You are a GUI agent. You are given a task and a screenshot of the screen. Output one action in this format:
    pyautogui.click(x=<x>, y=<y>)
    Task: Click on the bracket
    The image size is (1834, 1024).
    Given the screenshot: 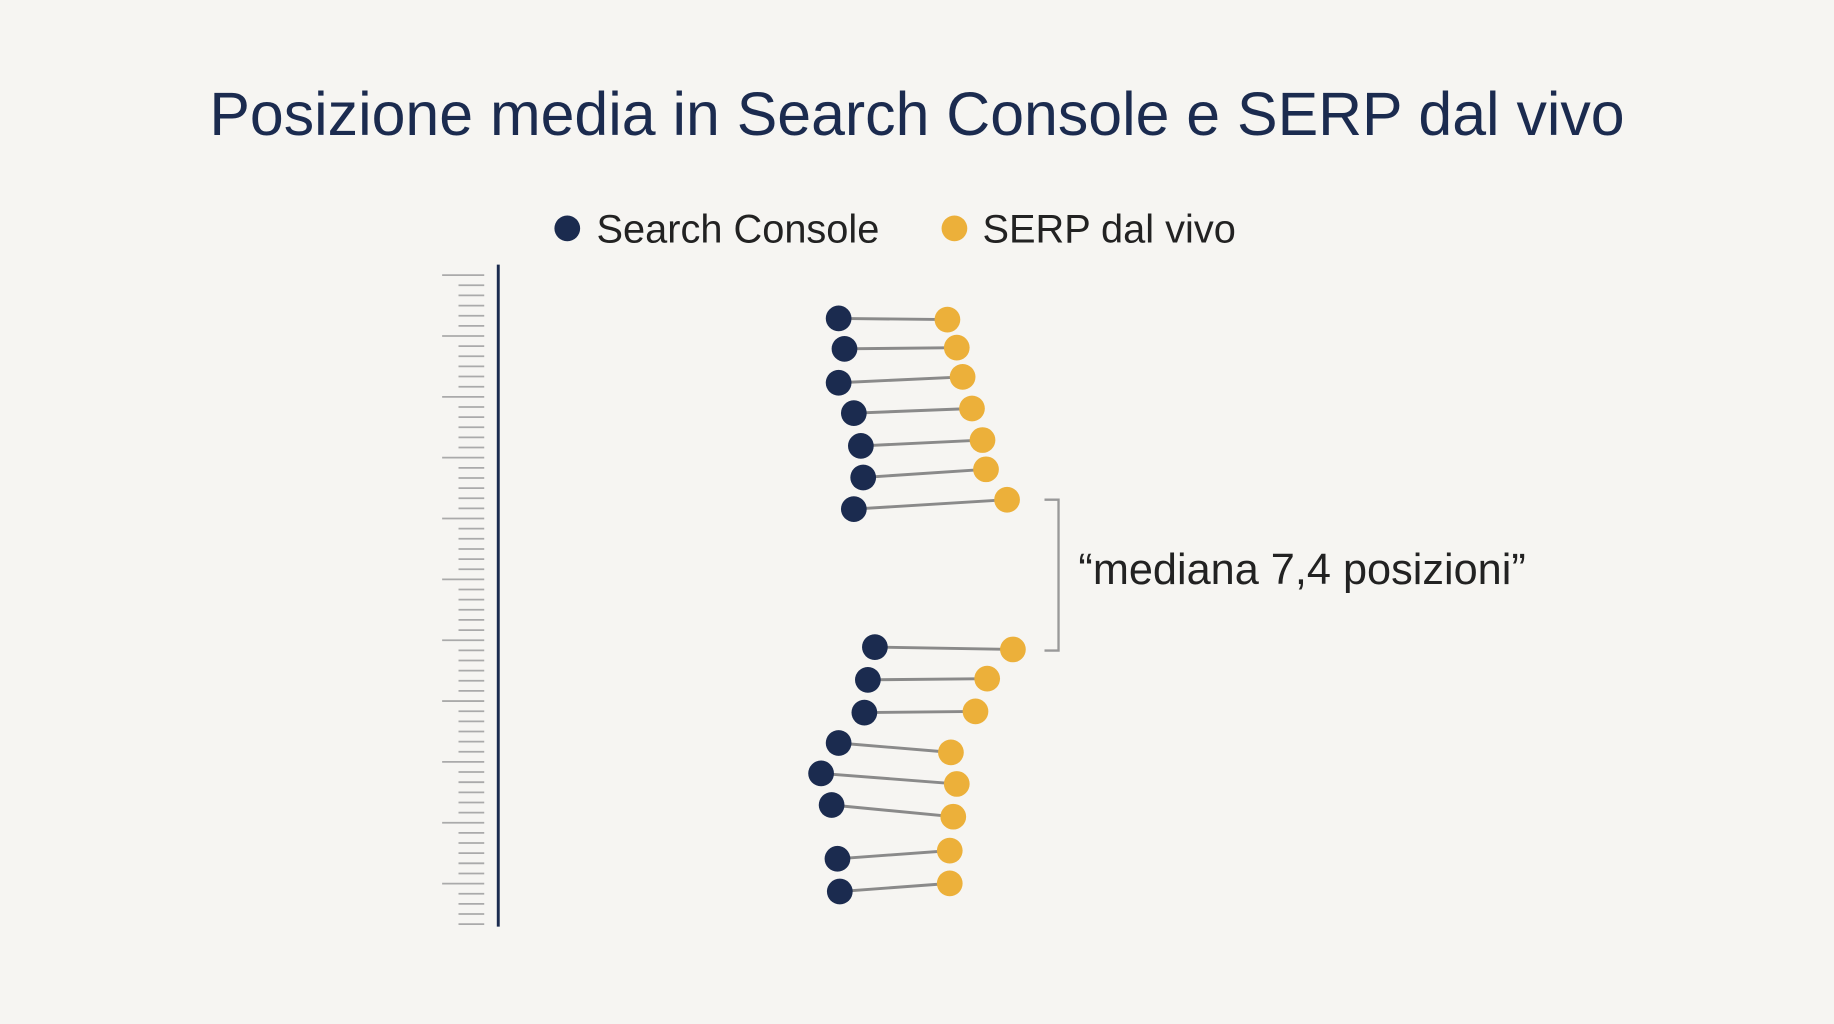 What is the action you would take?
    pyautogui.click(x=1052, y=575)
    